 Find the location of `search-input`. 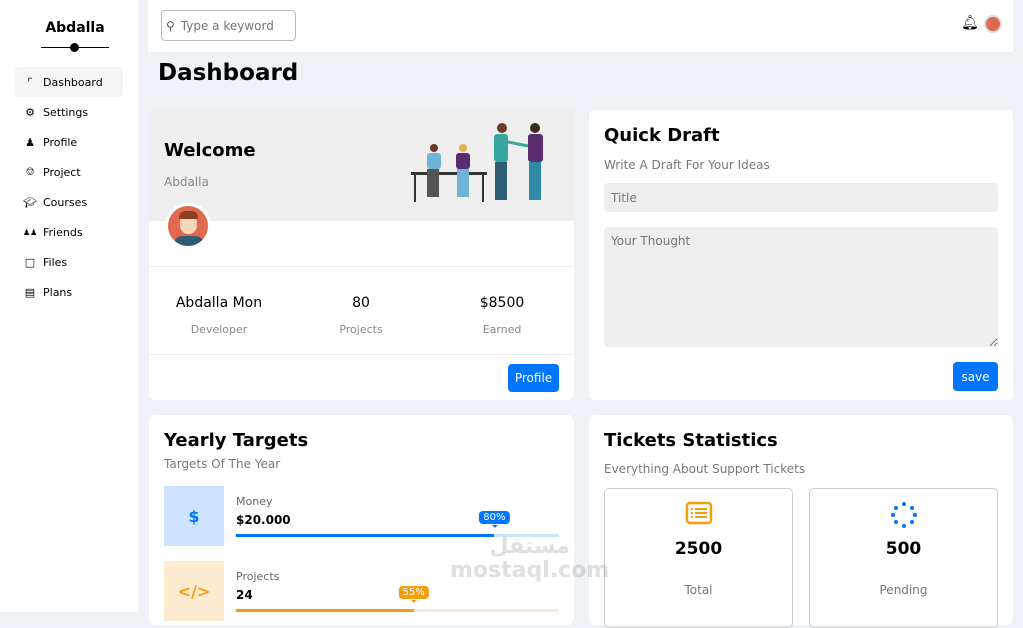

search-input is located at coordinates (233, 25).